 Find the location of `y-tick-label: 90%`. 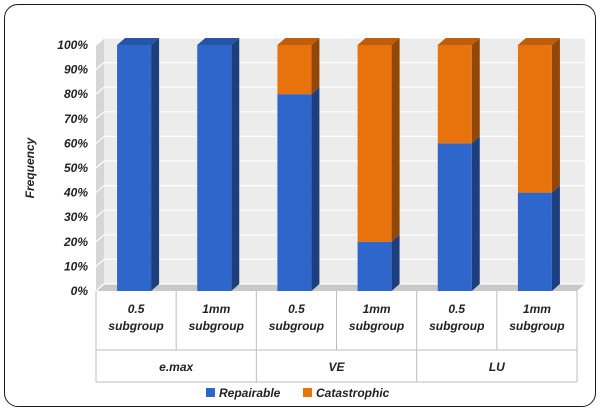

y-tick-label: 90% is located at coordinates (76, 70).